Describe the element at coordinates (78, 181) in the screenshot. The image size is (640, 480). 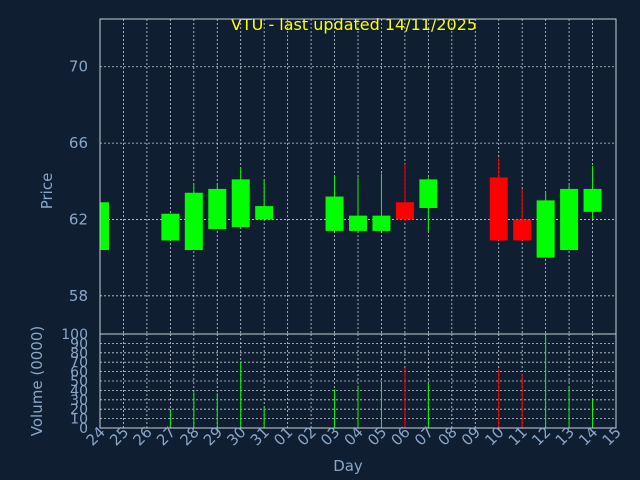
I see `price-y-tick-labels: 58 62 66 70` at that location.